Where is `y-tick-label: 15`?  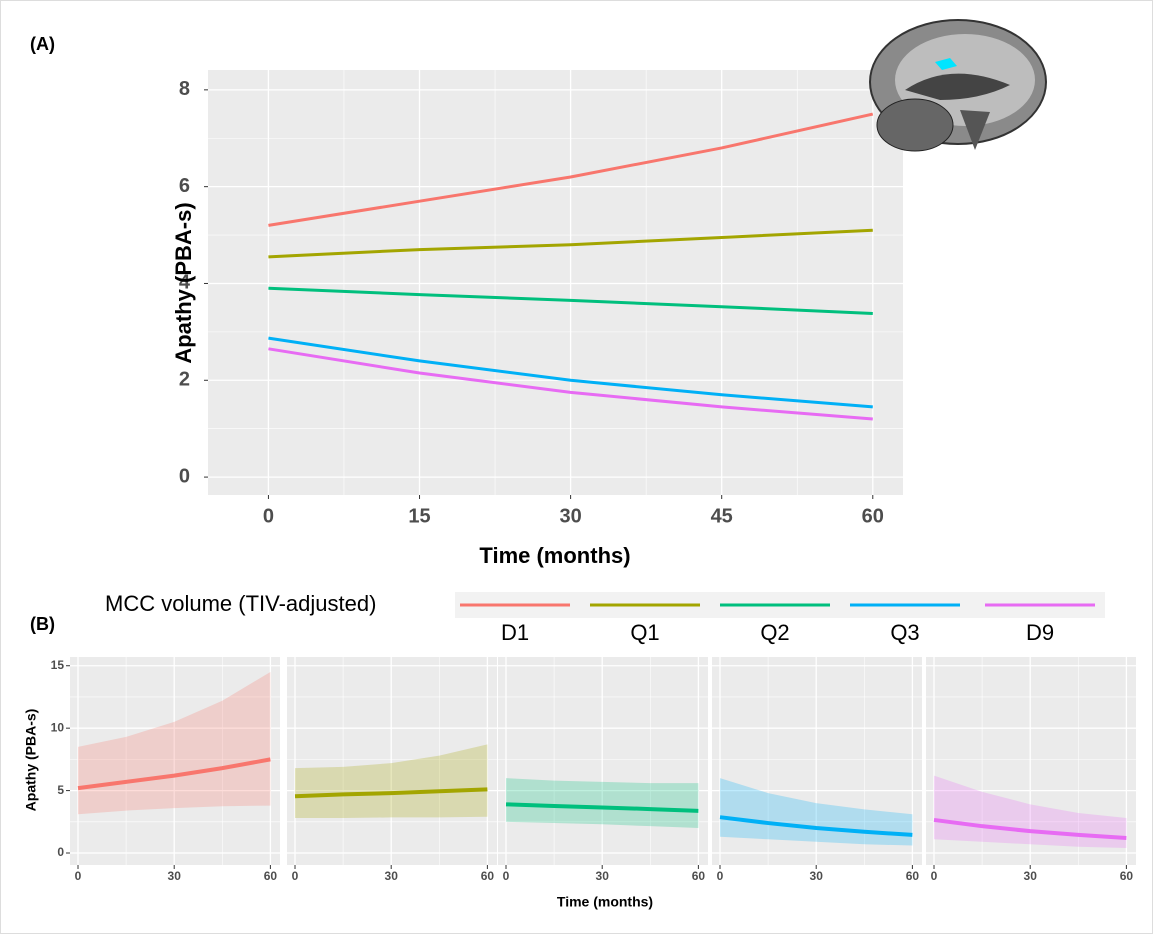 y-tick-label: 15 is located at coordinates (58, 665).